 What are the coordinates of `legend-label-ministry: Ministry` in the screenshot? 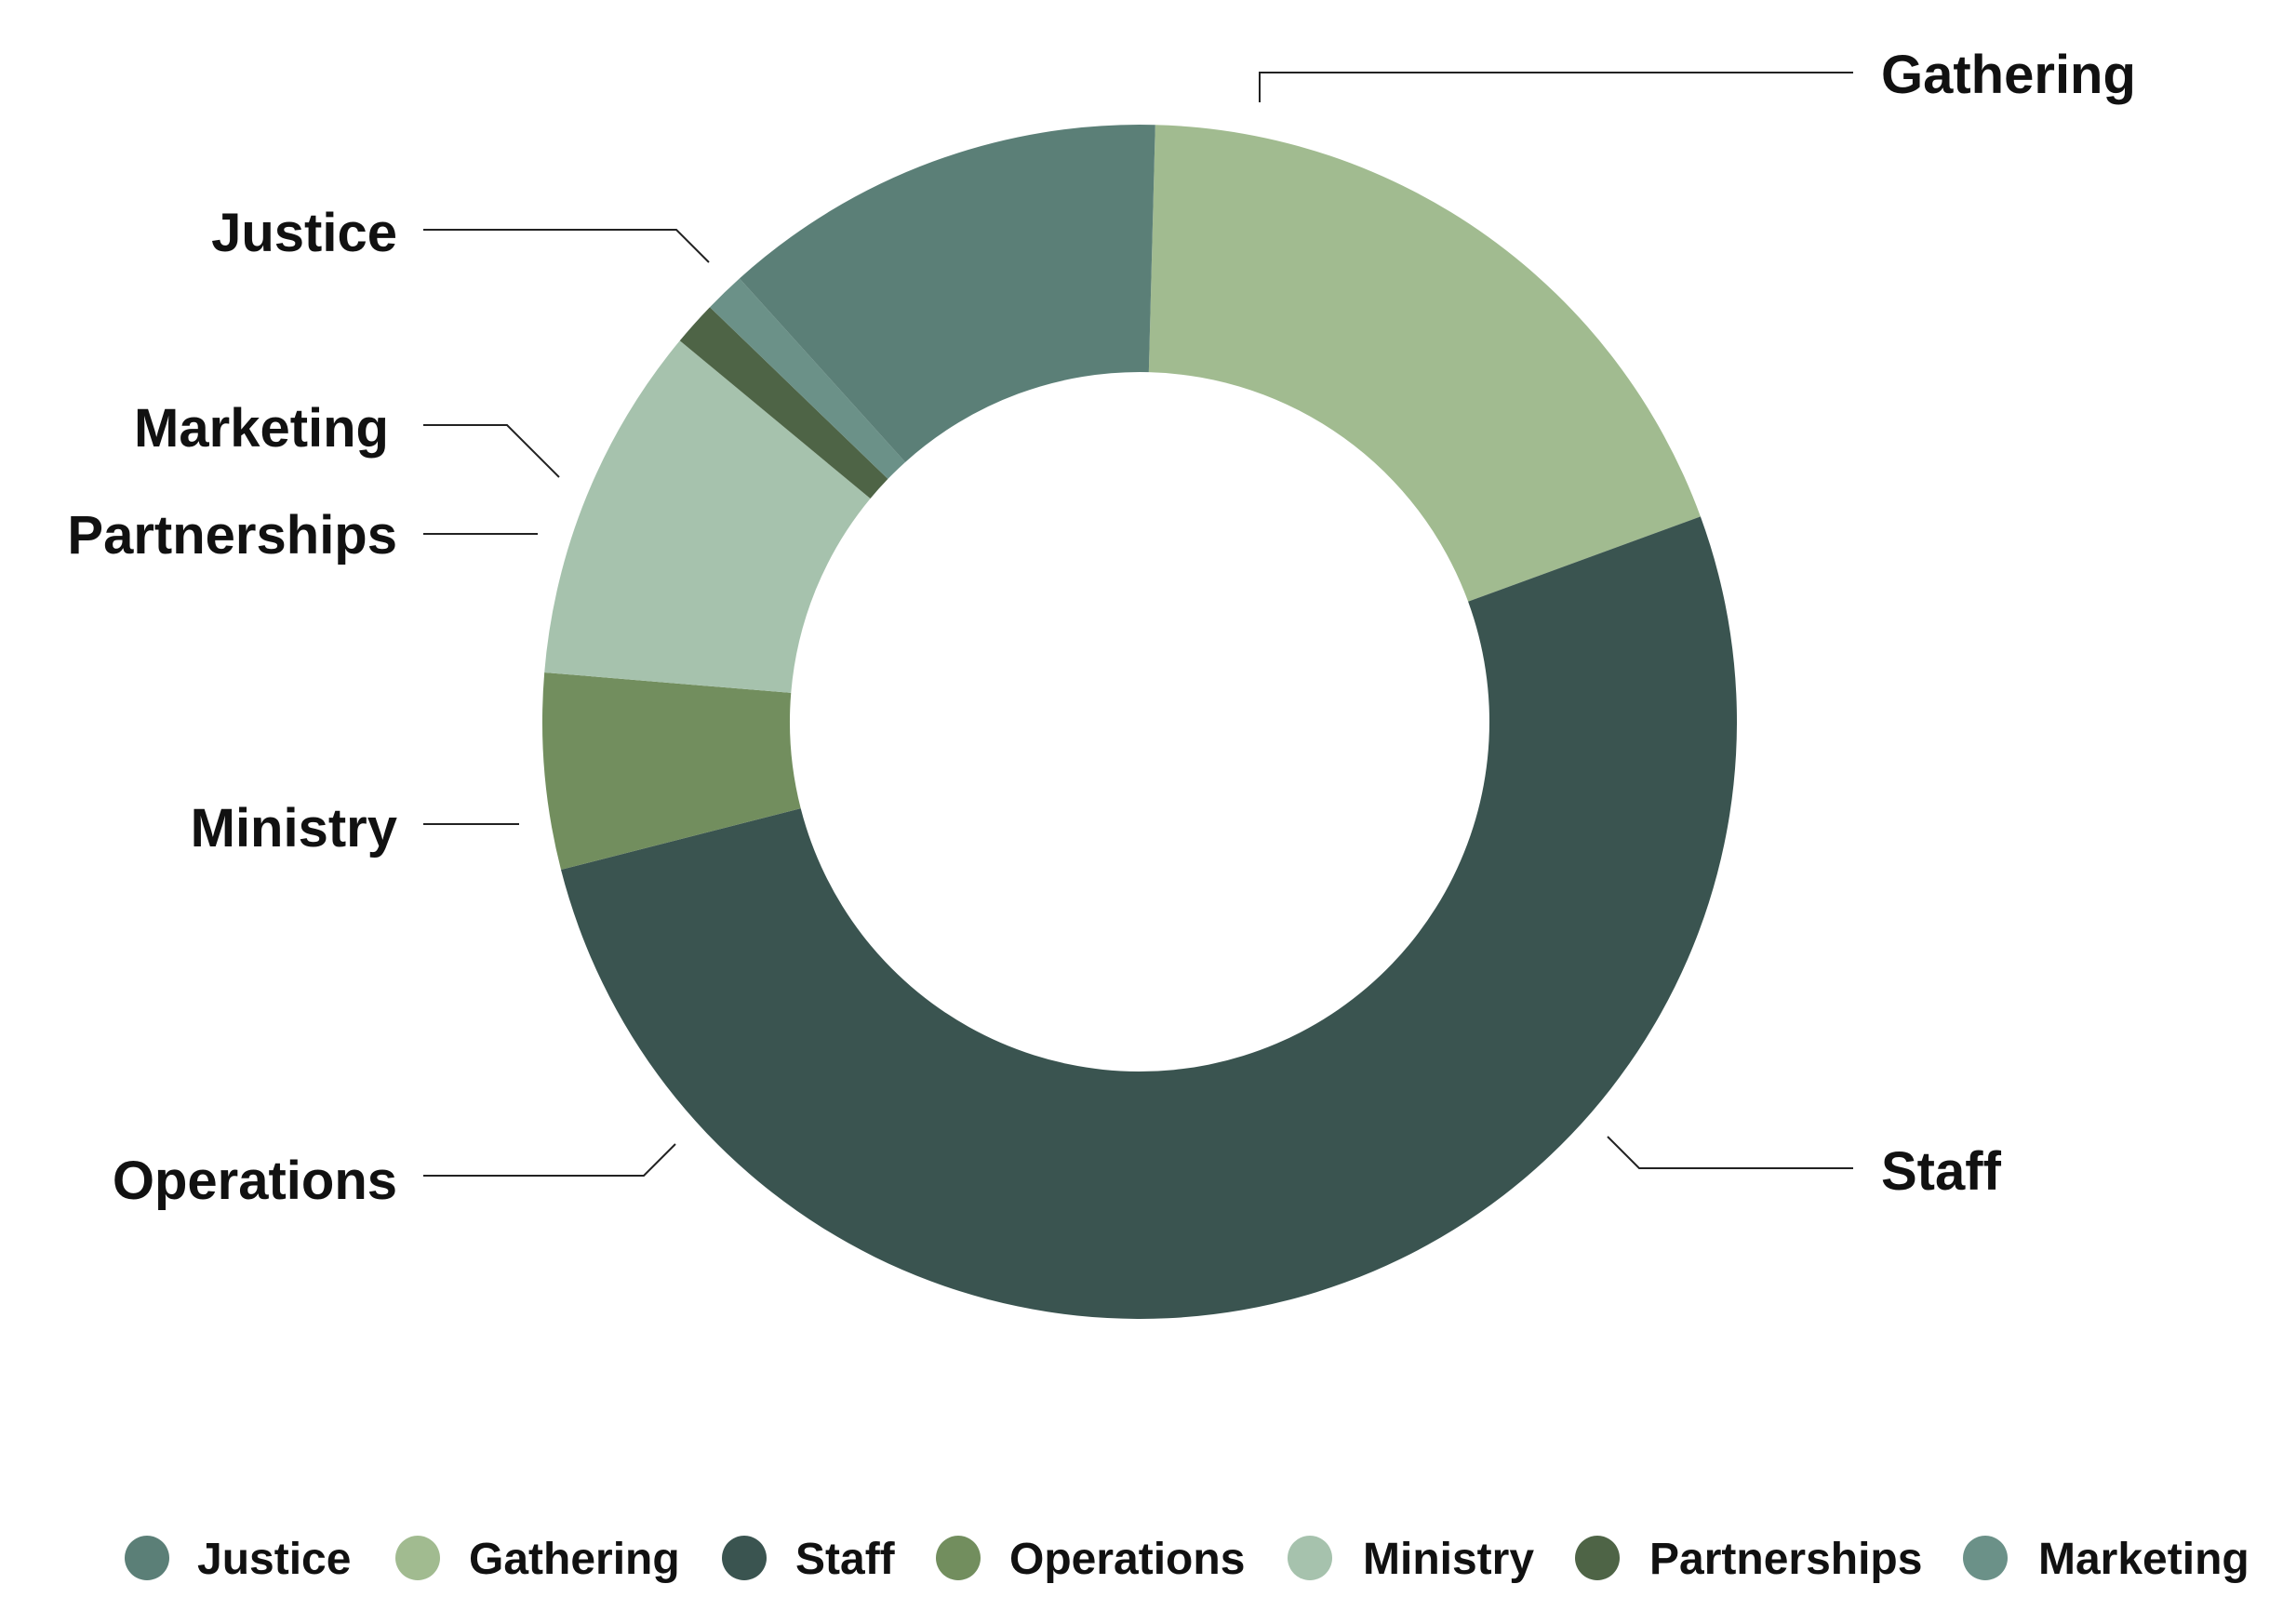 It's located at (1448, 1559).